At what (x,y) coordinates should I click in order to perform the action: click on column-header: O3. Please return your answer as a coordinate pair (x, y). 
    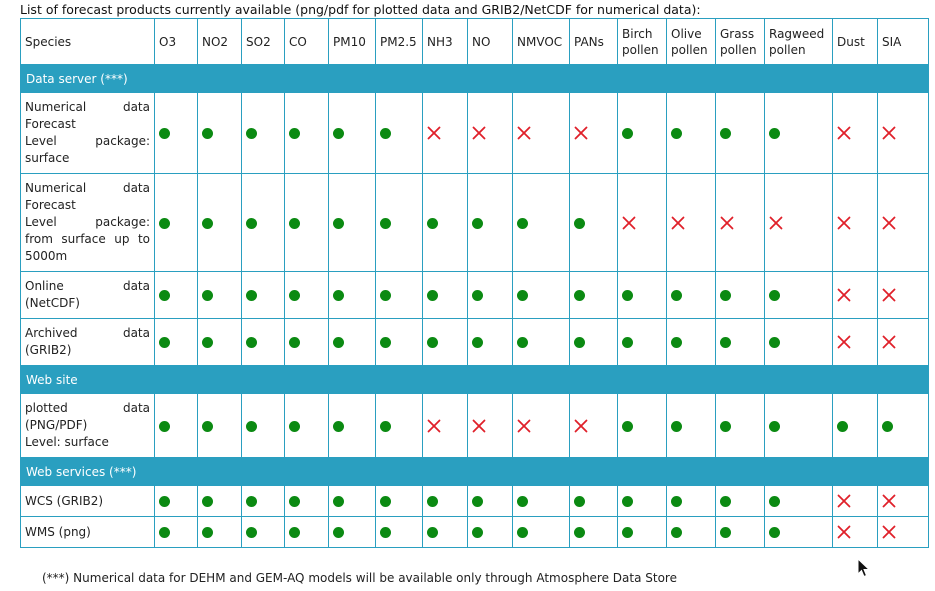
    Looking at the image, I should click on (176, 41).